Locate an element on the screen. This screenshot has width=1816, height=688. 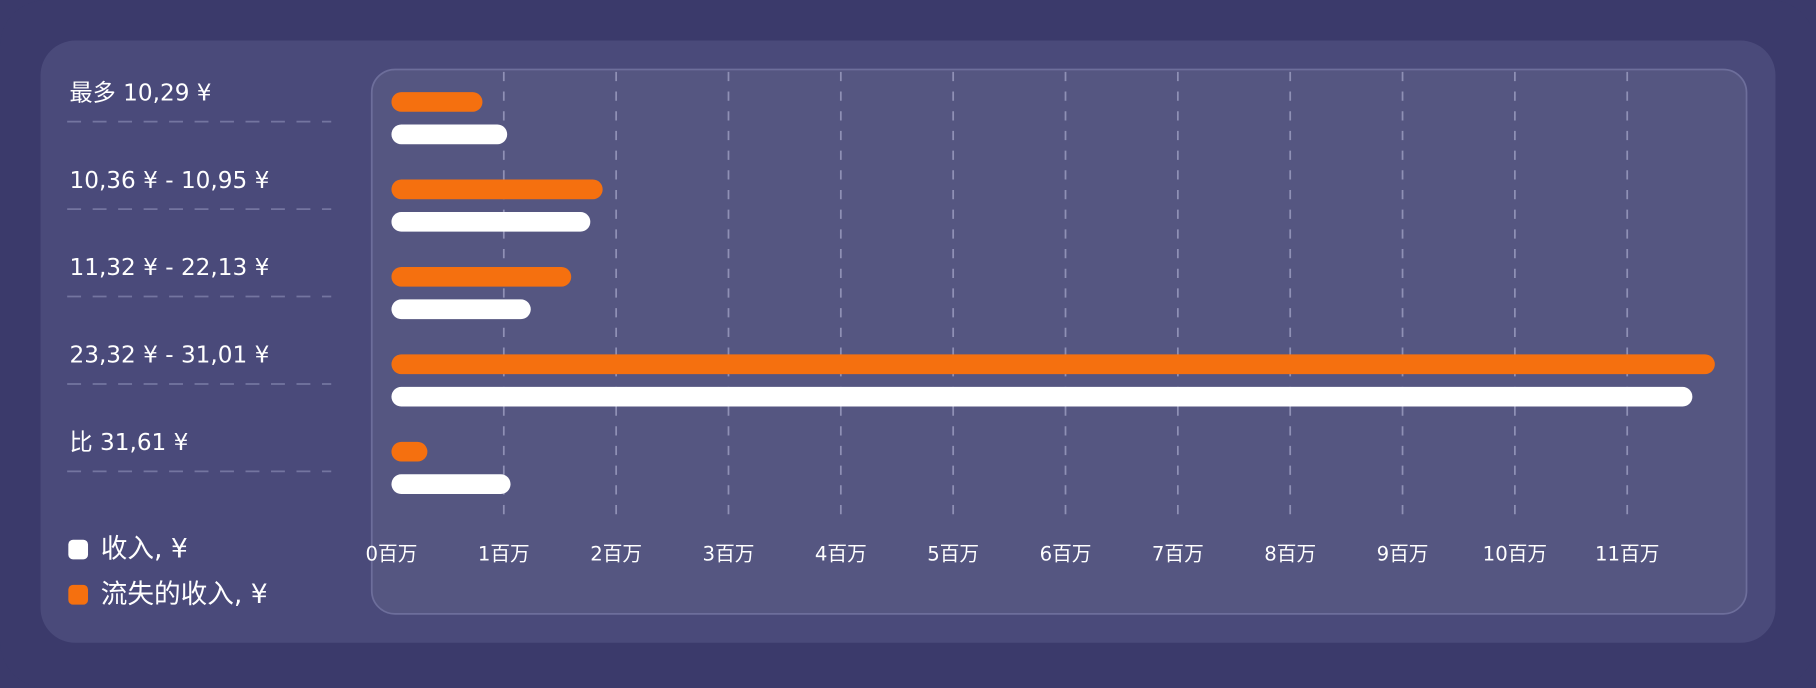
legend-label: 收入, ¥ is located at coordinates (144, 549).